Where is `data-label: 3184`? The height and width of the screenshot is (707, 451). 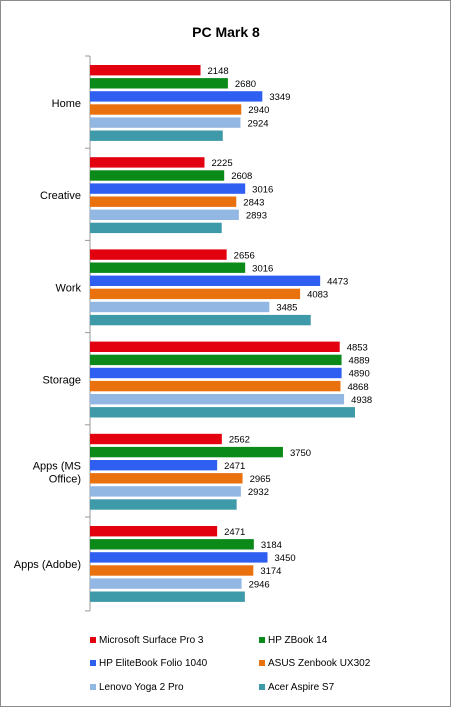 data-label: 3184 is located at coordinates (271, 545).